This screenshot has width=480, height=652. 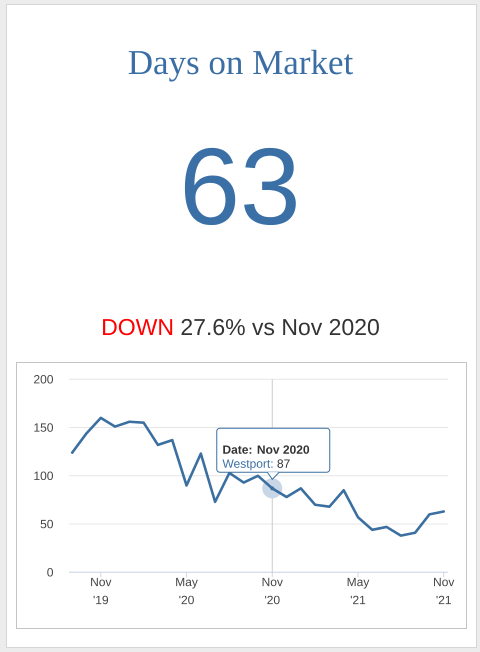 I want to click on y-tick-label: 0, so click(x=50, y=572).